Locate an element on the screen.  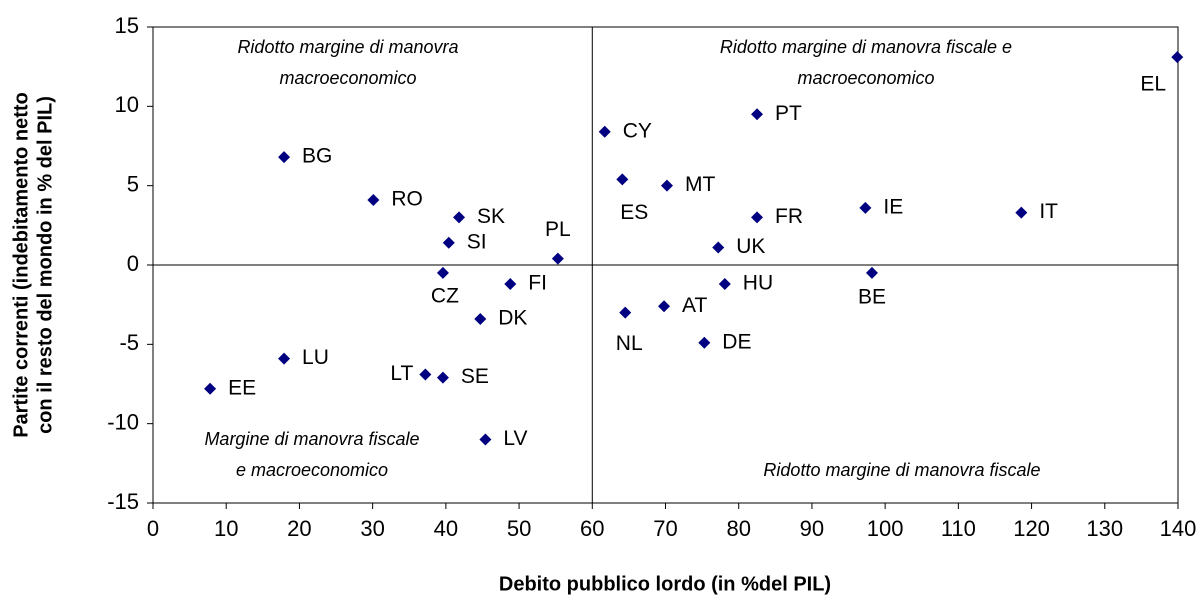
y-tick-label: 0 is located at coordinates (133, 263).